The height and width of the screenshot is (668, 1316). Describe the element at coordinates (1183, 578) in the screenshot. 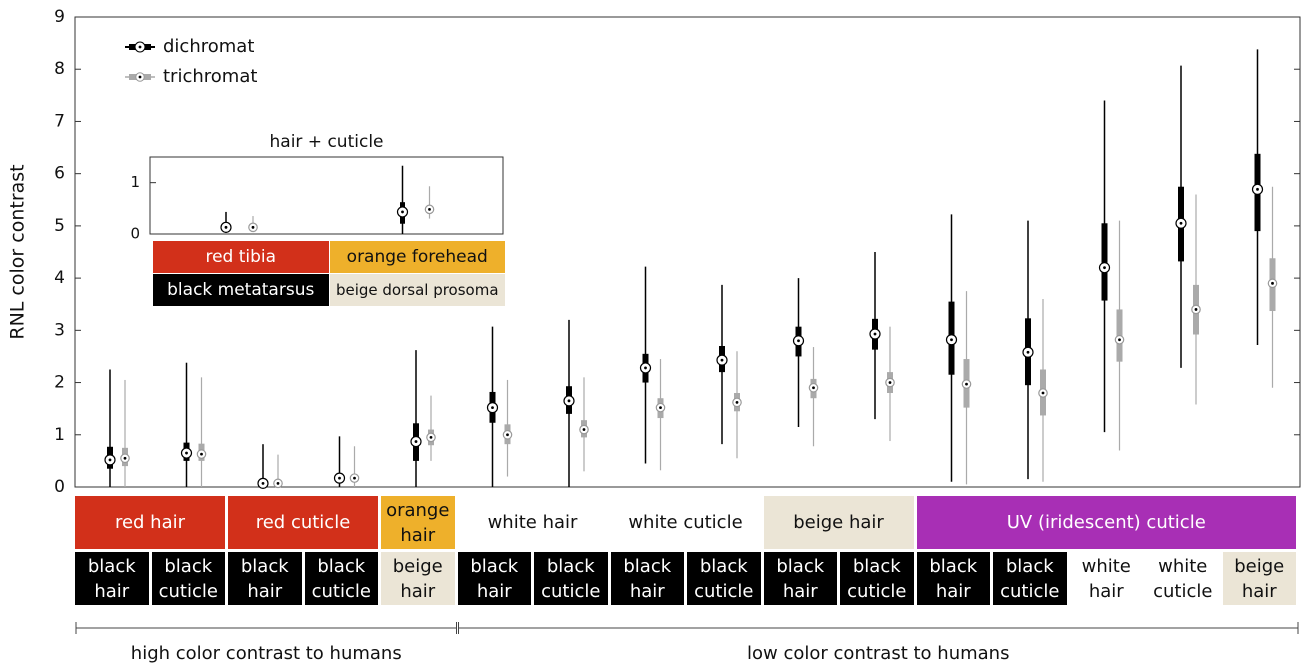

I see `category-label: white cuticle` at that location.